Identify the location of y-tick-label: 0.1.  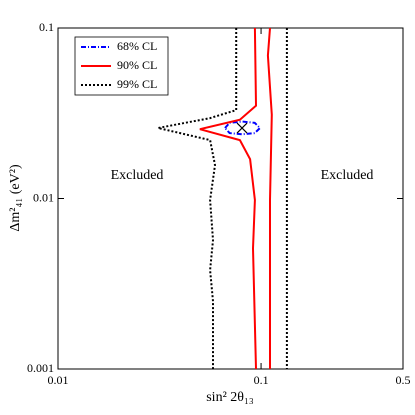
(46, 27).